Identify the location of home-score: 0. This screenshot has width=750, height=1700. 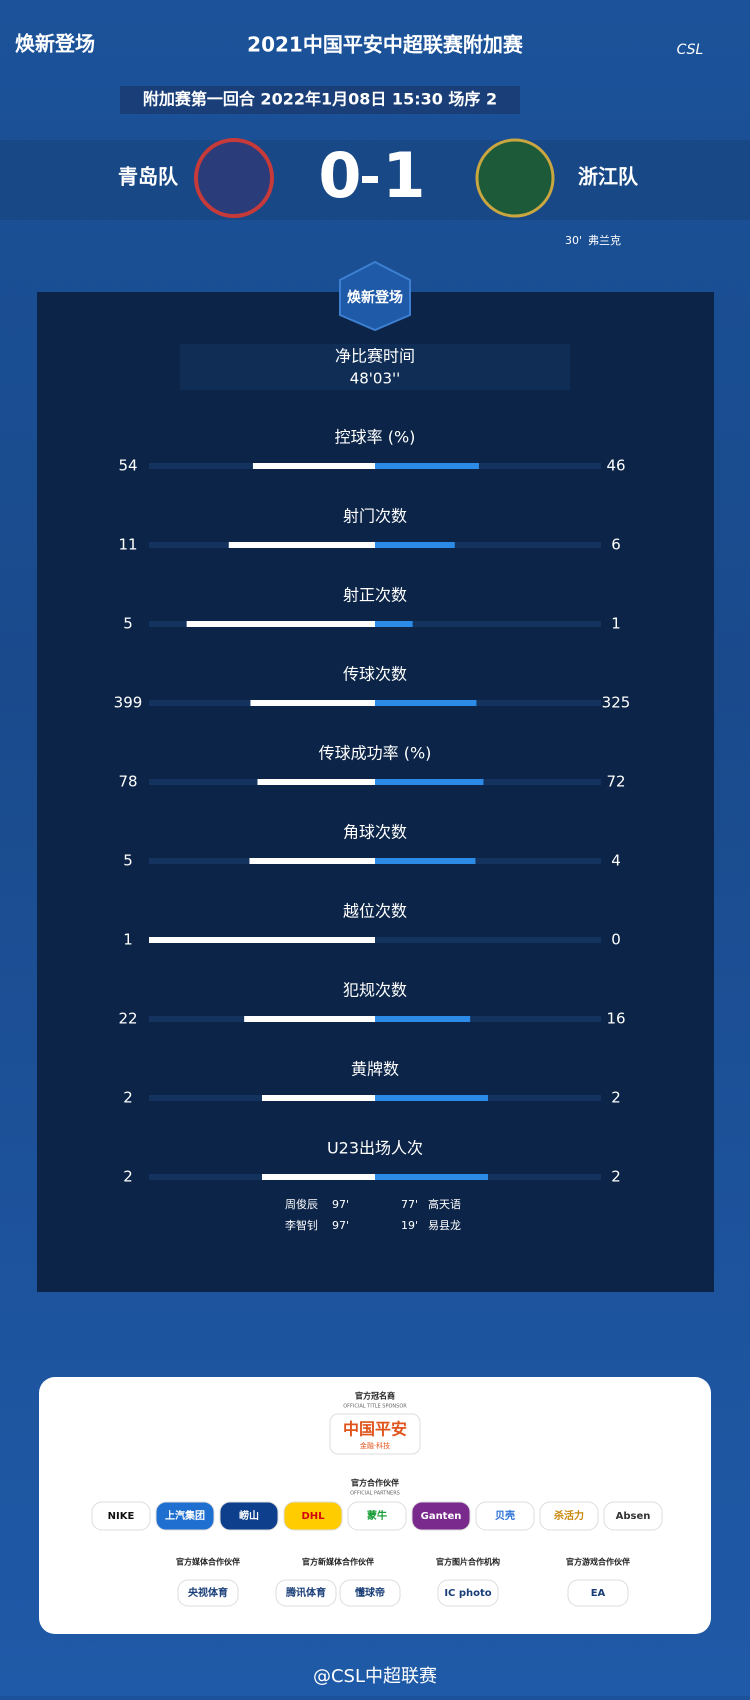
(339, 175).